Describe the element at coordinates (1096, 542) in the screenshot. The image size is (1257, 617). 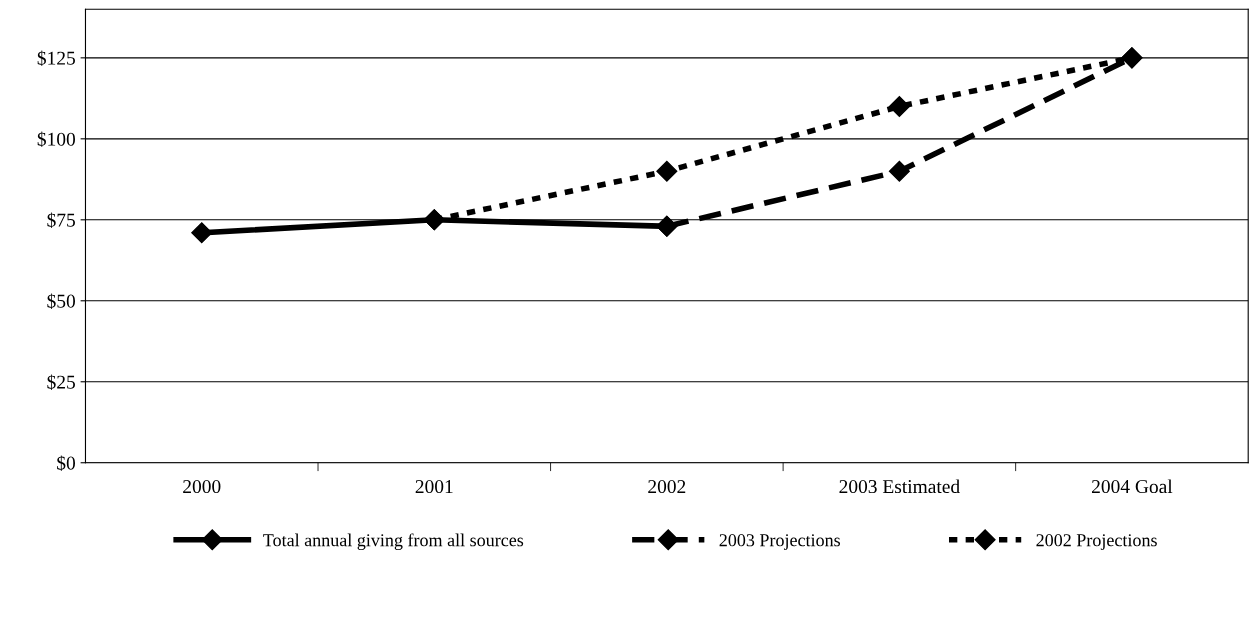
I see `legend-label: 2002 Projections` at that location.